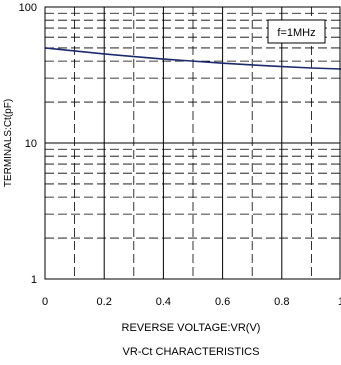  What do you see at coordinates (31, 144) in the screenshot?
I see `y-tick-label: 10` at bounding box center [31, 144].